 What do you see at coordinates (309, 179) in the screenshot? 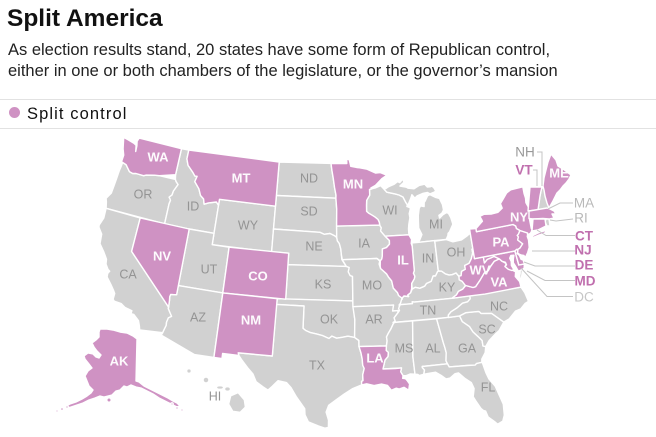
I see `svg-text: ND` at bounding box center [309, 179].